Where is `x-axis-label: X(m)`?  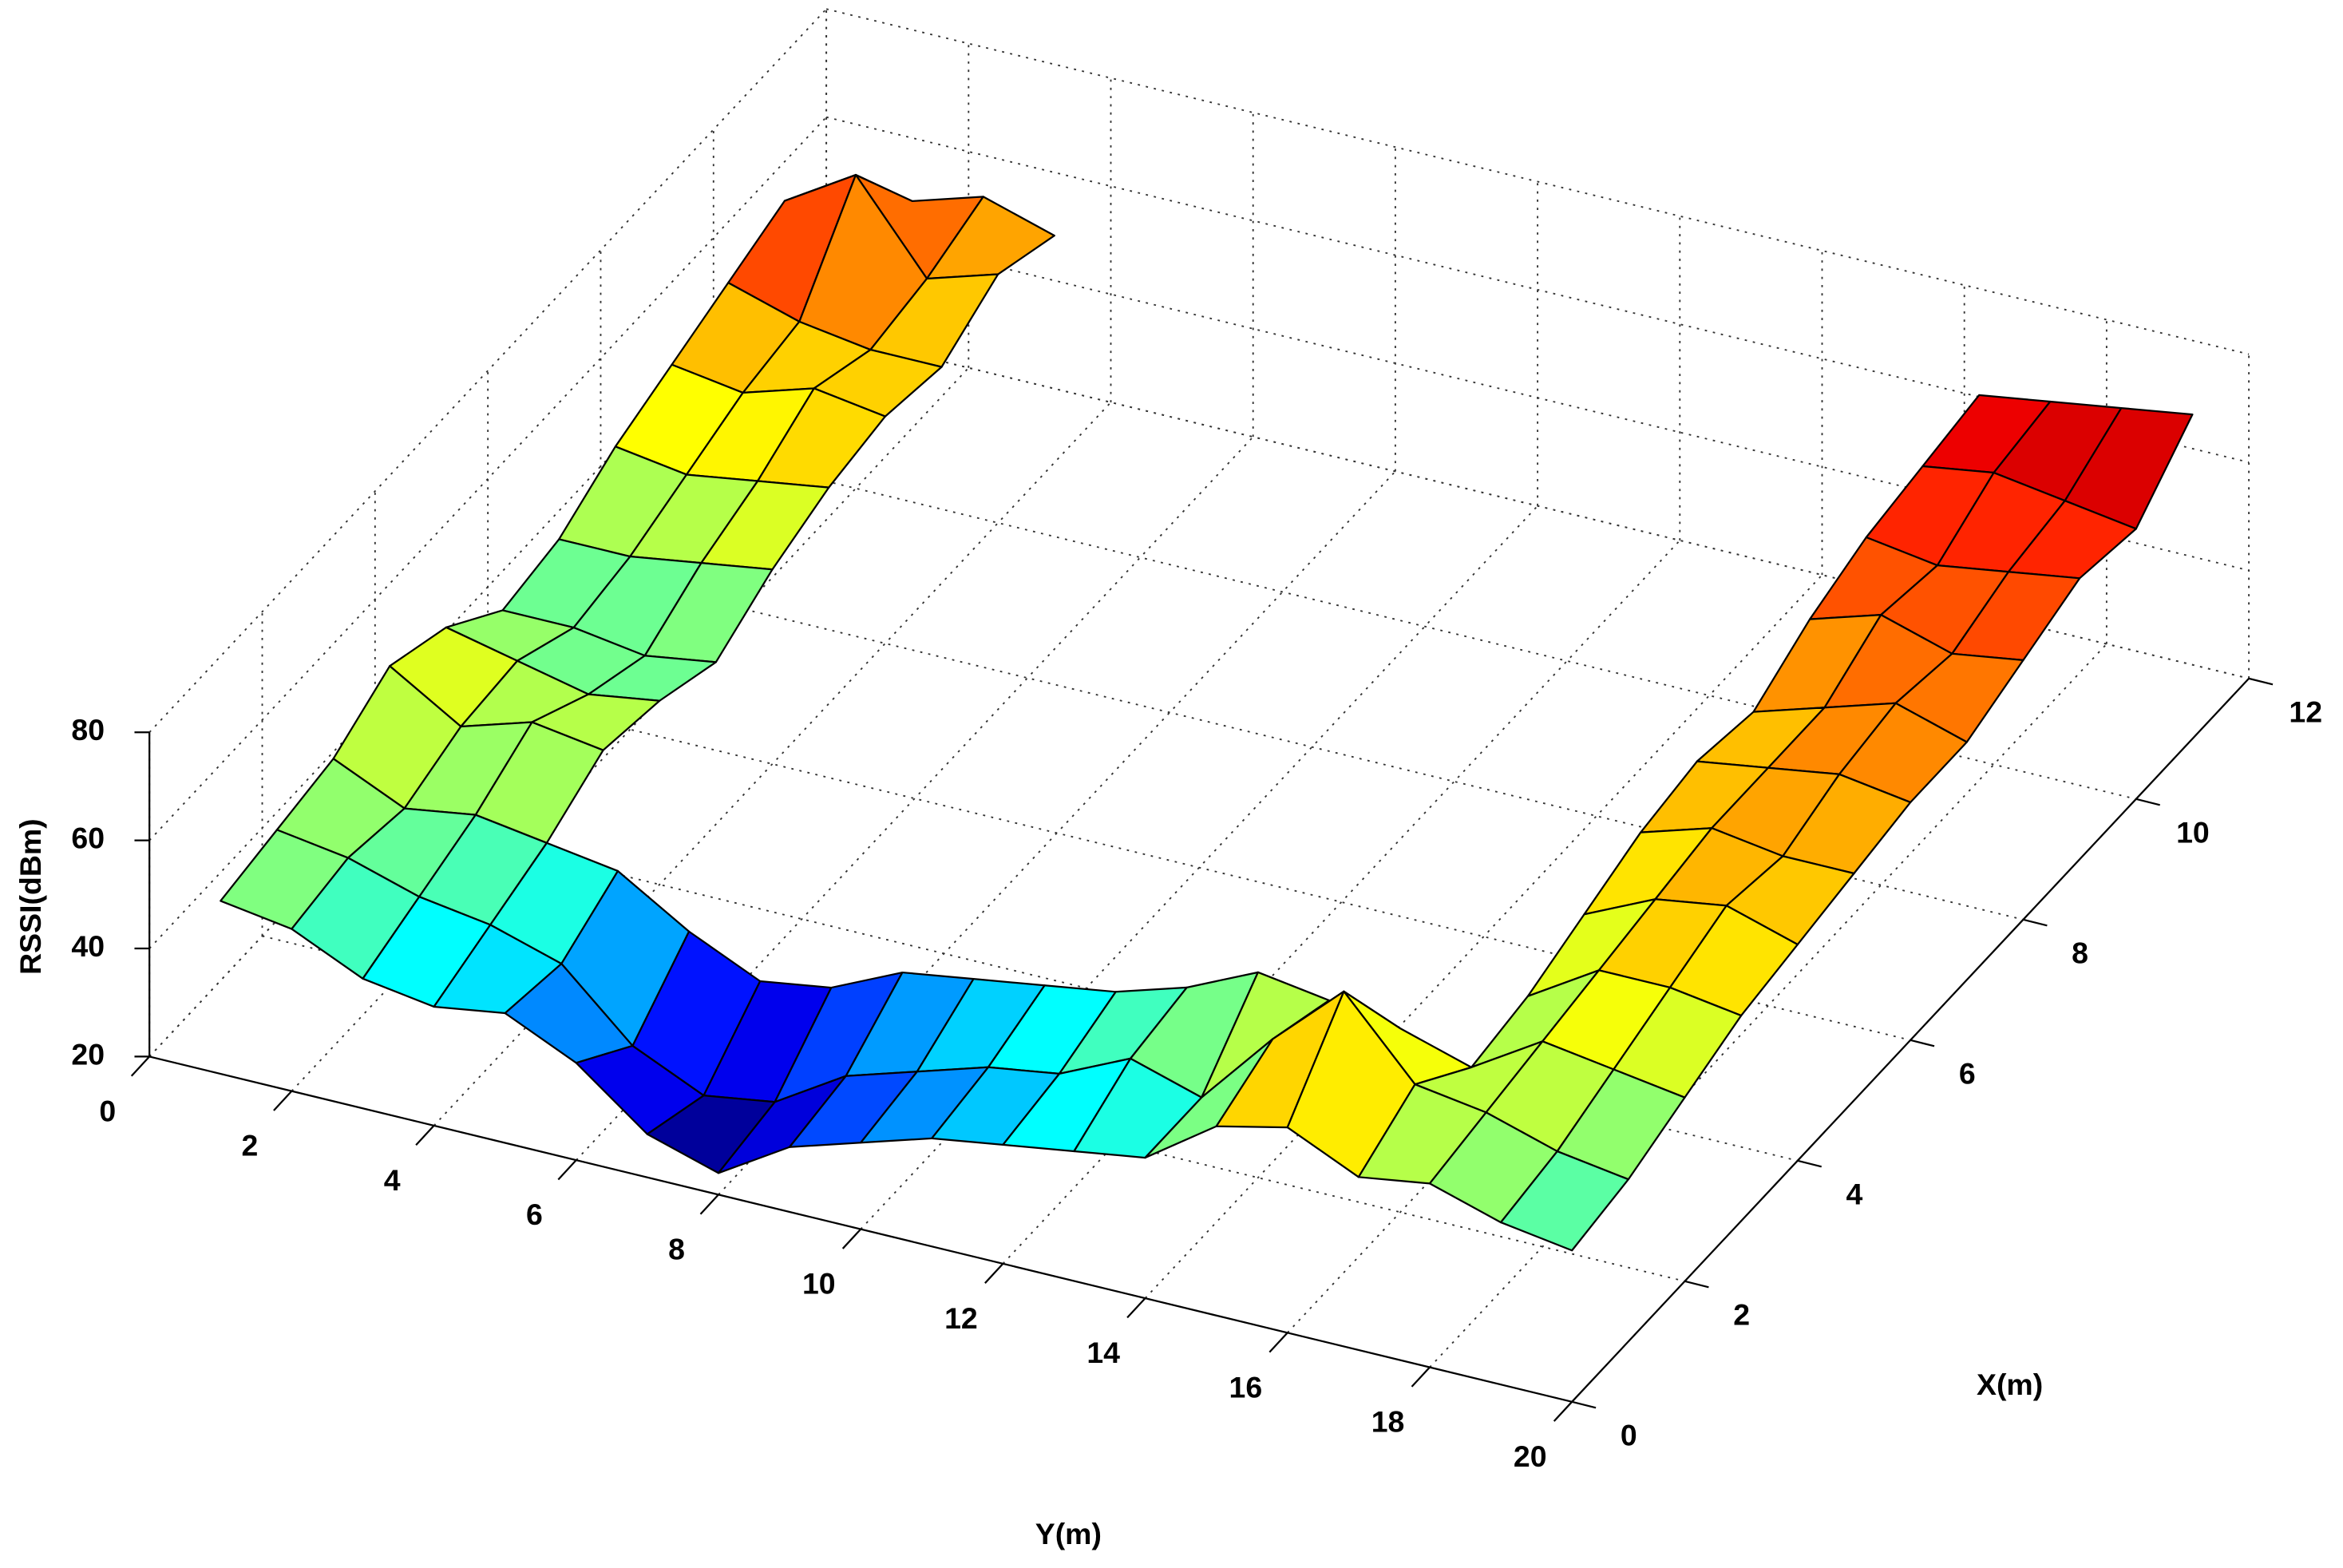 x-axis-label: X(m) is located at coordinates (2010, 1385).